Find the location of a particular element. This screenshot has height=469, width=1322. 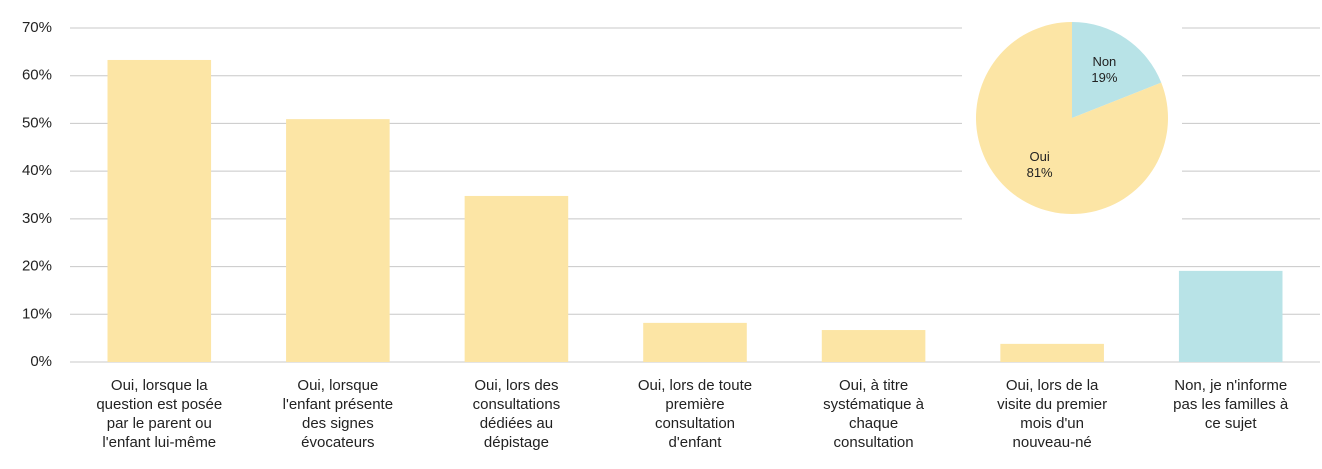

x-tick-label-line: nouveau-né is located at coordinates (1052, 442).